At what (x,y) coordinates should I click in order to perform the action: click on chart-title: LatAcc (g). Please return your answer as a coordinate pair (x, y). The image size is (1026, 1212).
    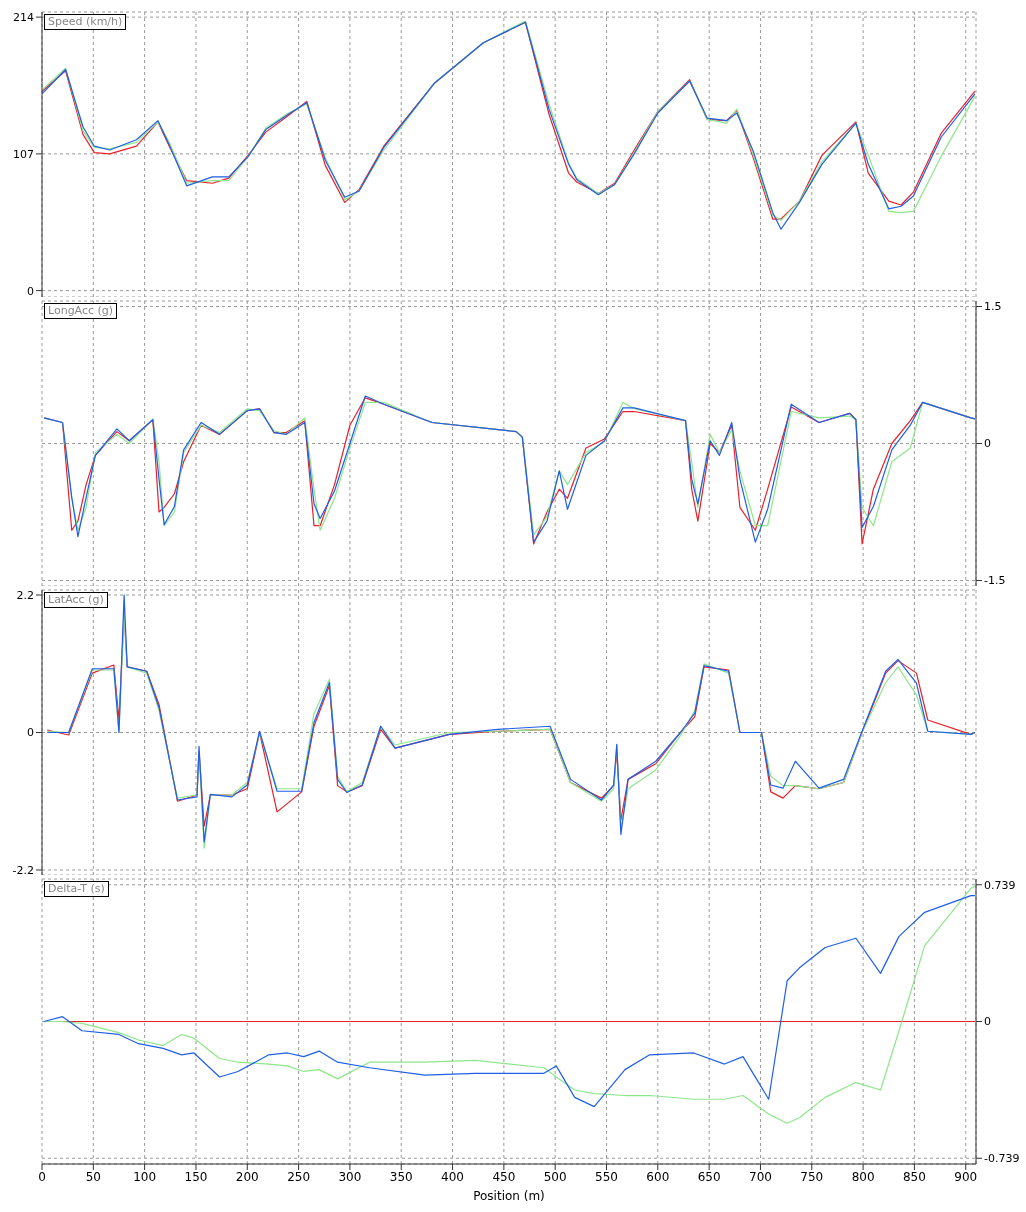
    Looking at the image, I should click on (76, 600).